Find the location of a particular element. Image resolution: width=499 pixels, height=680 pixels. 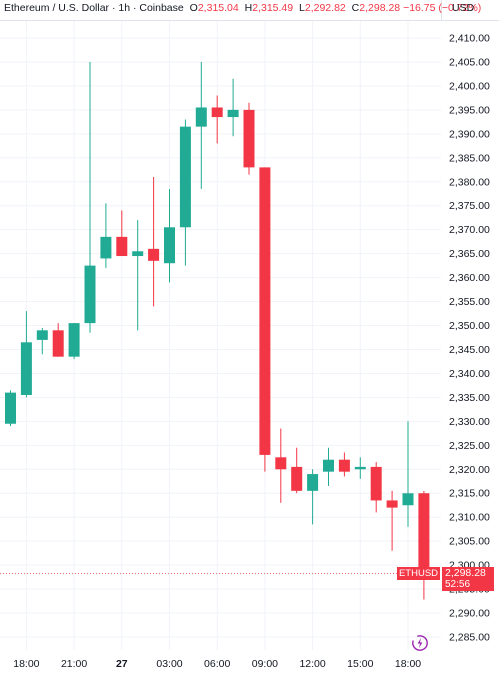

change-value: −16.75 (−0.72%) is located at coordinates (442, 8).